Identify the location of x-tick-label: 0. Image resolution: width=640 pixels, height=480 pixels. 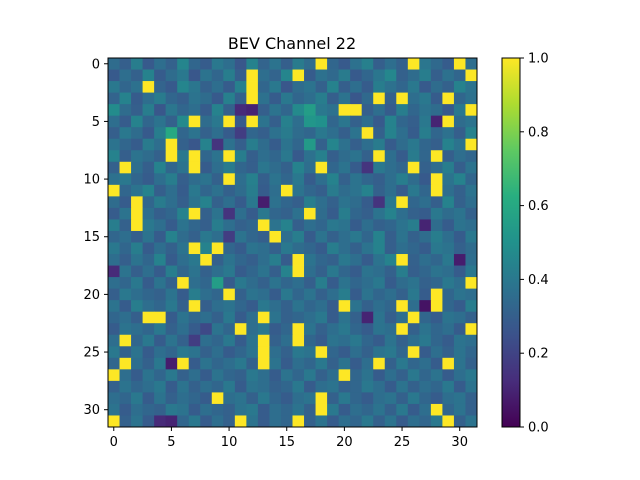
(114, 442).